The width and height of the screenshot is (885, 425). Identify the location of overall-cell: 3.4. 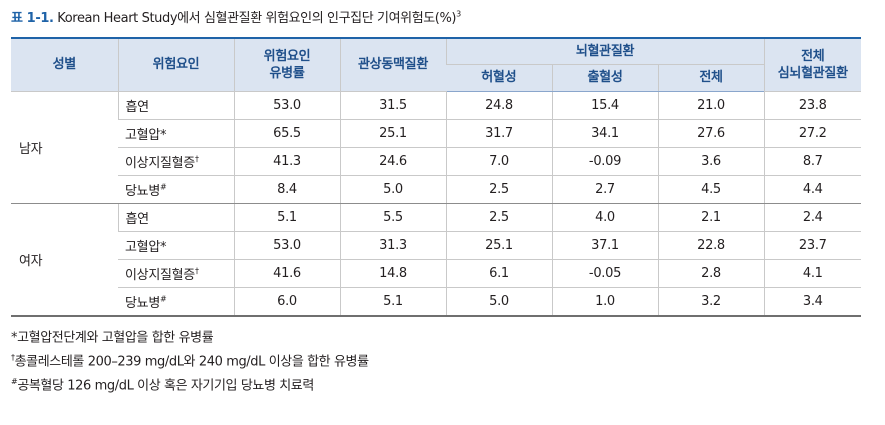
(812, 302).